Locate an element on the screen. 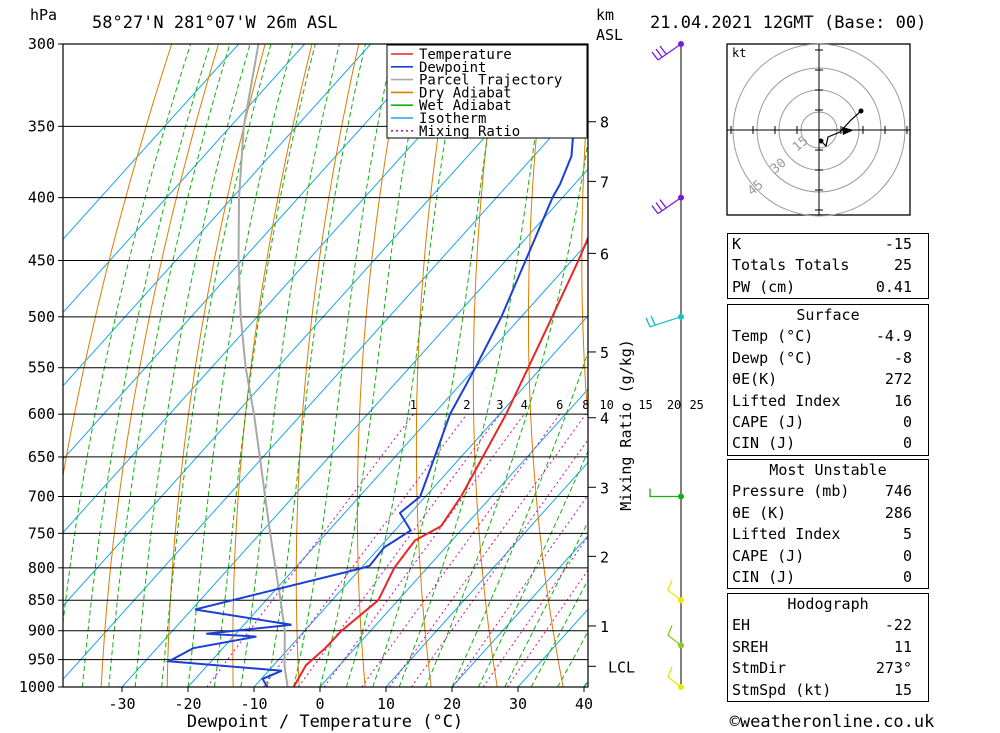  temperature-tick-label: 0 is located at coordinates (319, 704).